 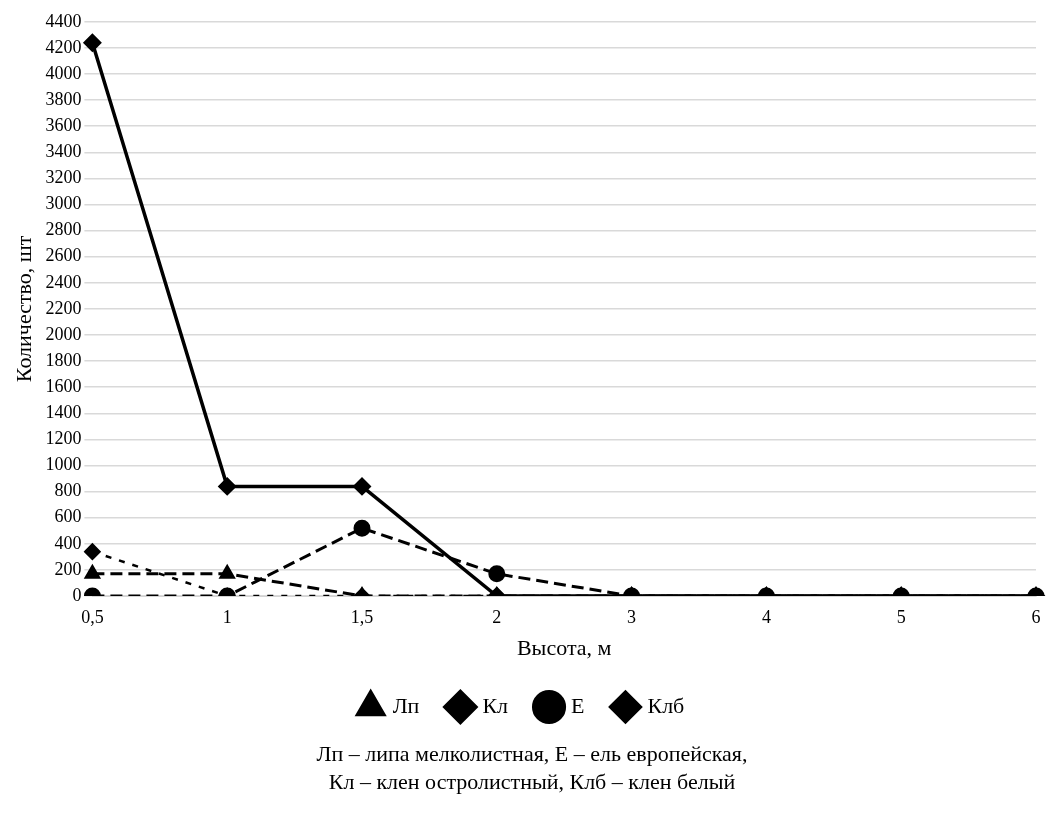 I want to click on text: Кл – клен остролистный, Клб – клен белый, so click(x=532, y=782).